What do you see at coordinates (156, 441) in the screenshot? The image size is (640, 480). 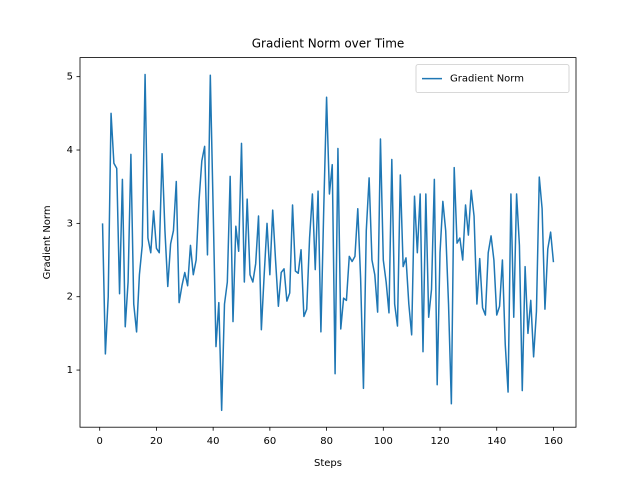 I see `x-tick-label: 20` at bounding box center [156, 441].